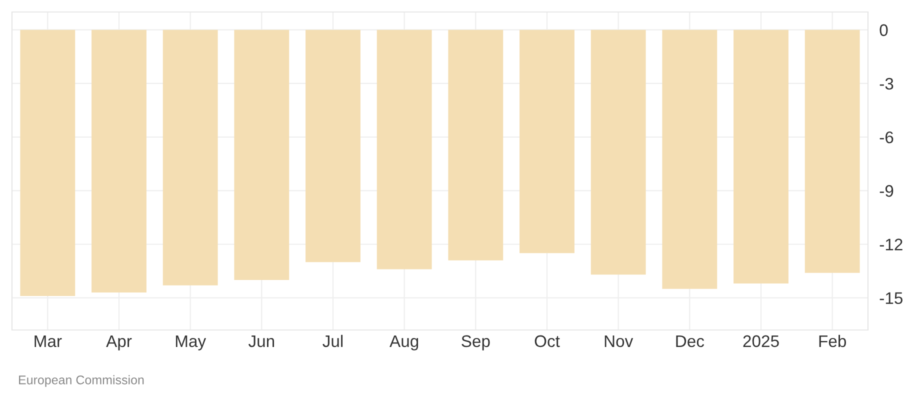 This screenshot has height=404, width=906. I want to click on x-tick-label: Jul, so click(332, 341).